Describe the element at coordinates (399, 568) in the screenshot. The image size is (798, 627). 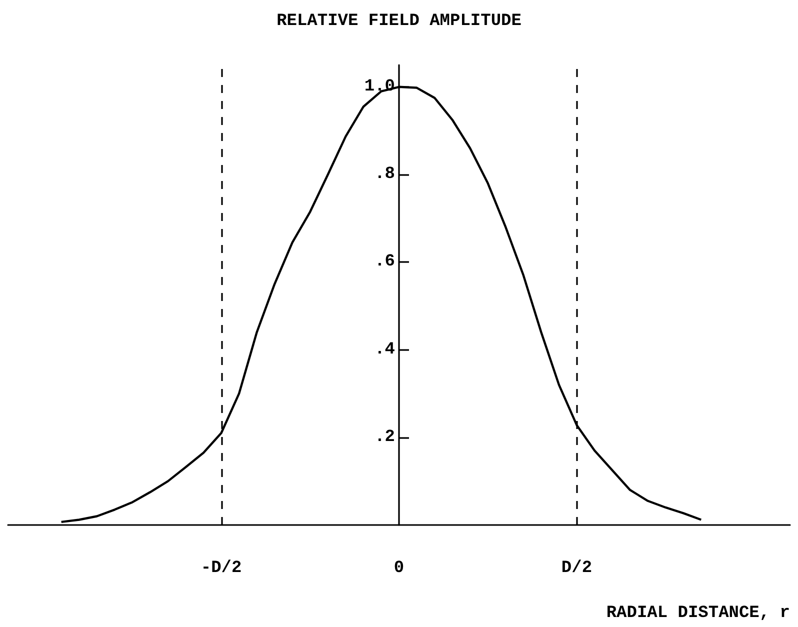
I see `x-tick-label: 0` at that location.